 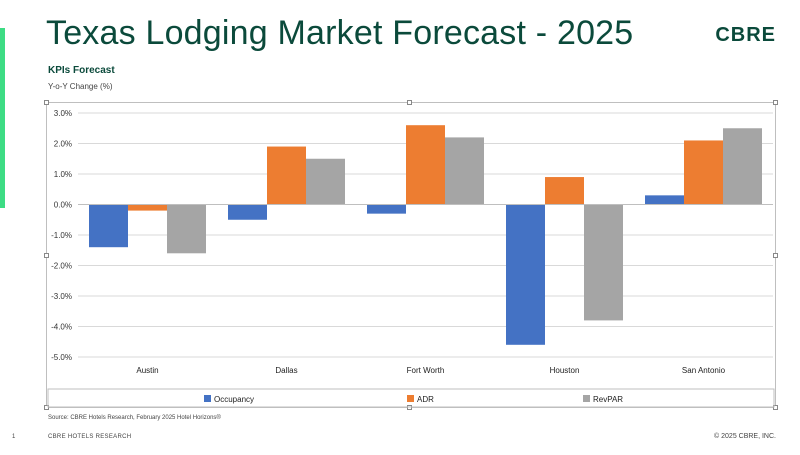 I want to click on bar-adr-san-antonio, so click(x=703, y=172).